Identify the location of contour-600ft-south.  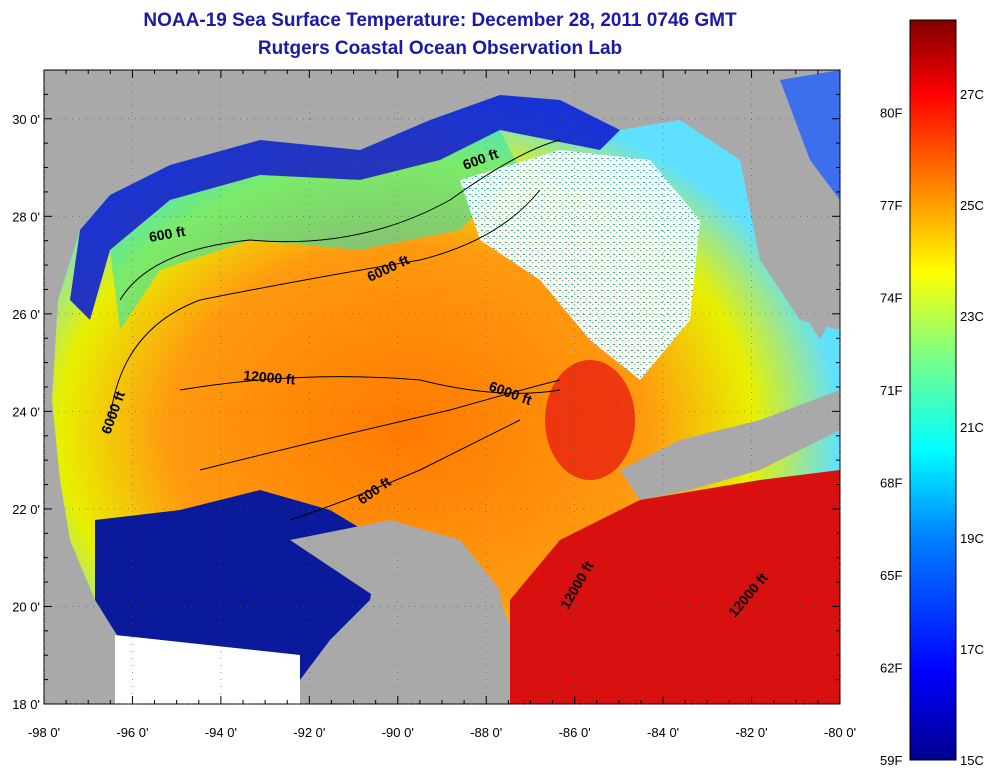
(405, 470).